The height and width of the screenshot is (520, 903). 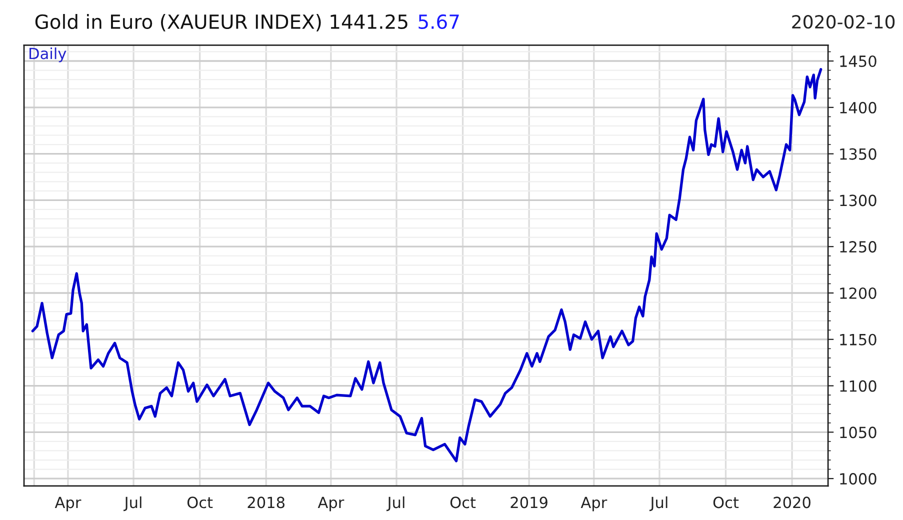 I want to click on y-tick-label: 1350, so click(x=858, y=154).